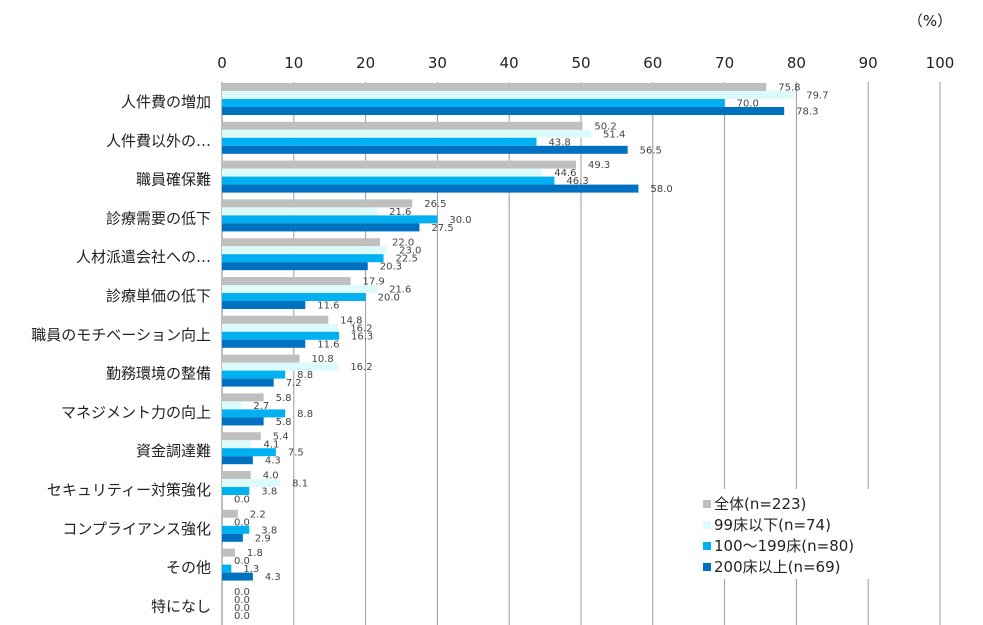 This screenshot has width=983, height=625. What do you see at coordinates (391, 267) in the screenshot?
I see `value-label: 20.3` at bounding box center [391, 267].